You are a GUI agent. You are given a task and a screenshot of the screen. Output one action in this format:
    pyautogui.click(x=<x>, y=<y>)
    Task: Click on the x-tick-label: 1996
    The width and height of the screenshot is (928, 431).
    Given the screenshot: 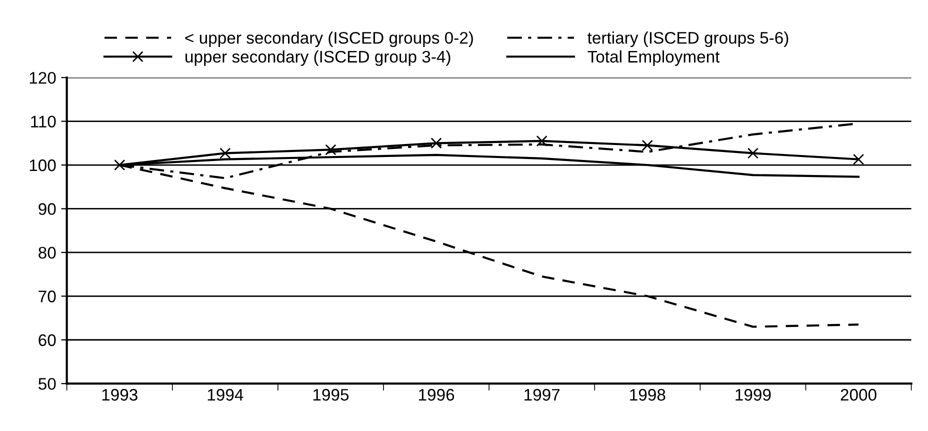 What is the action you would take?
    pyautogui.click(x=436, y=394)
    